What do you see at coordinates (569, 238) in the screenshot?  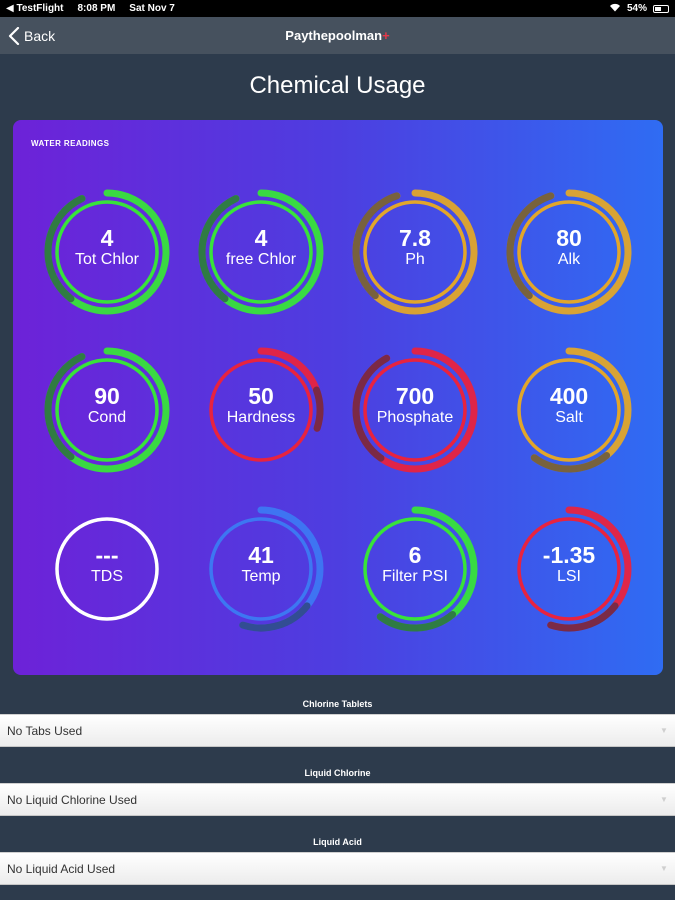 I see `gauge-value: 80` at bounding box center [569, 238].